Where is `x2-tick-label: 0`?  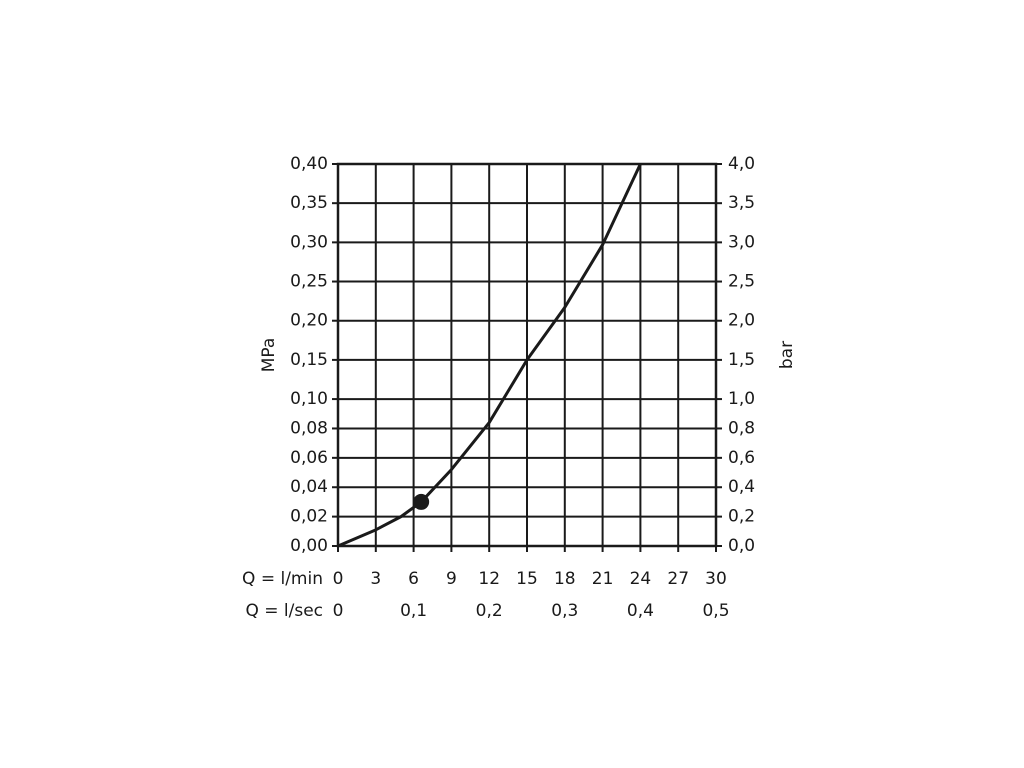 x2-tick-label: 0 is located at coordinates (338, 611).